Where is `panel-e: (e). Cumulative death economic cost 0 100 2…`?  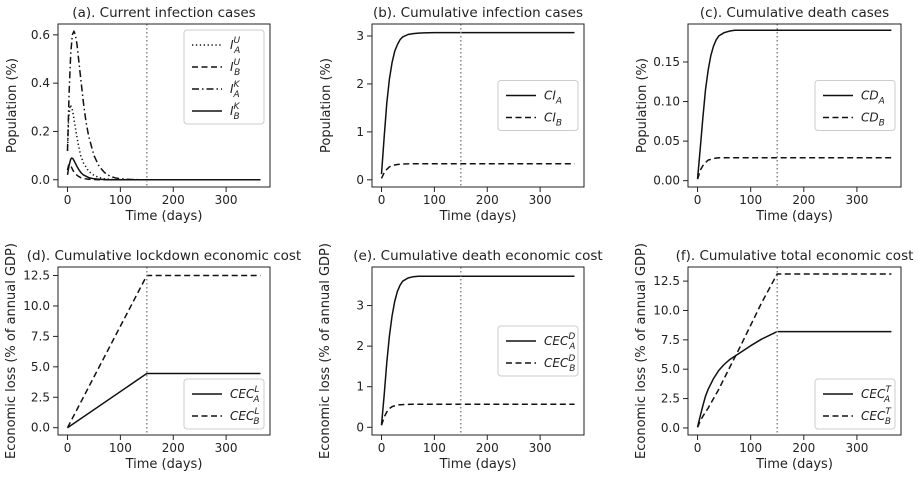 panel-e: (e). Cumulative death economic cost 0 100 2… is located at coordinates (460, 357).